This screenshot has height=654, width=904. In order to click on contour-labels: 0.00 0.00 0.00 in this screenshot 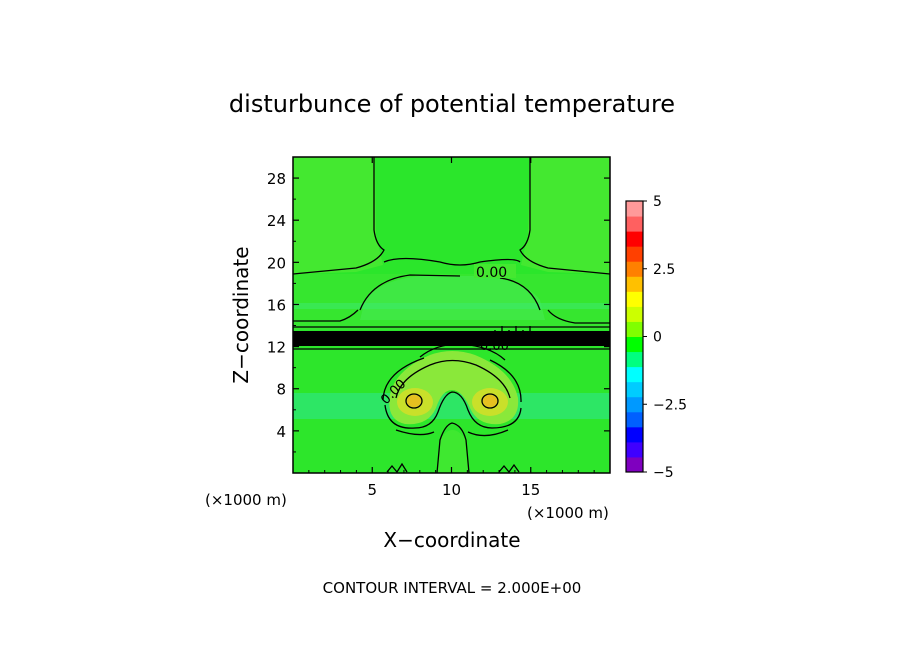, I will do `click(447, 336)`.